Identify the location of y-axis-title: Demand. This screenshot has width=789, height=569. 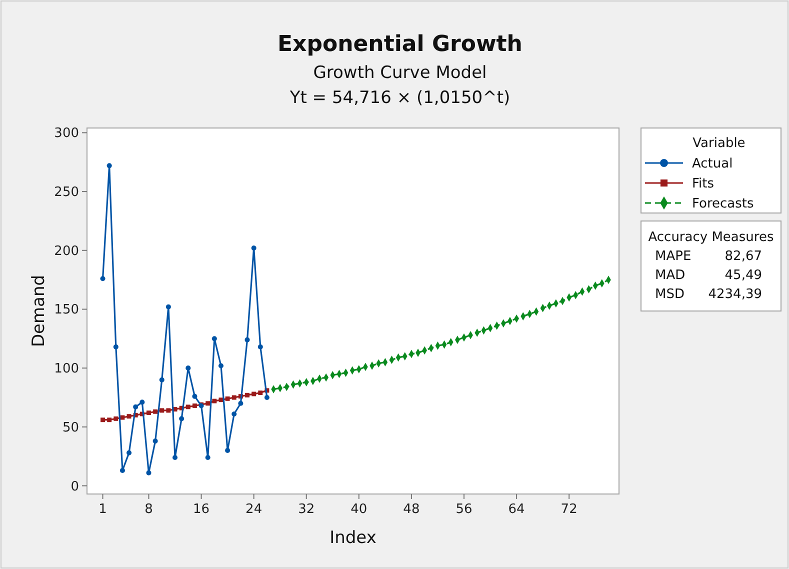
(39, 311).